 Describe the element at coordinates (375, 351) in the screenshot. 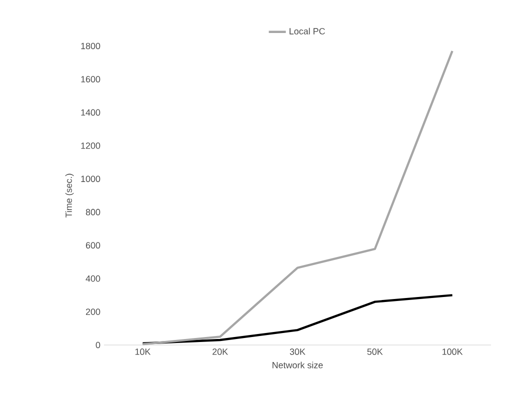

I see `x-tick-label: 50K` at that location.